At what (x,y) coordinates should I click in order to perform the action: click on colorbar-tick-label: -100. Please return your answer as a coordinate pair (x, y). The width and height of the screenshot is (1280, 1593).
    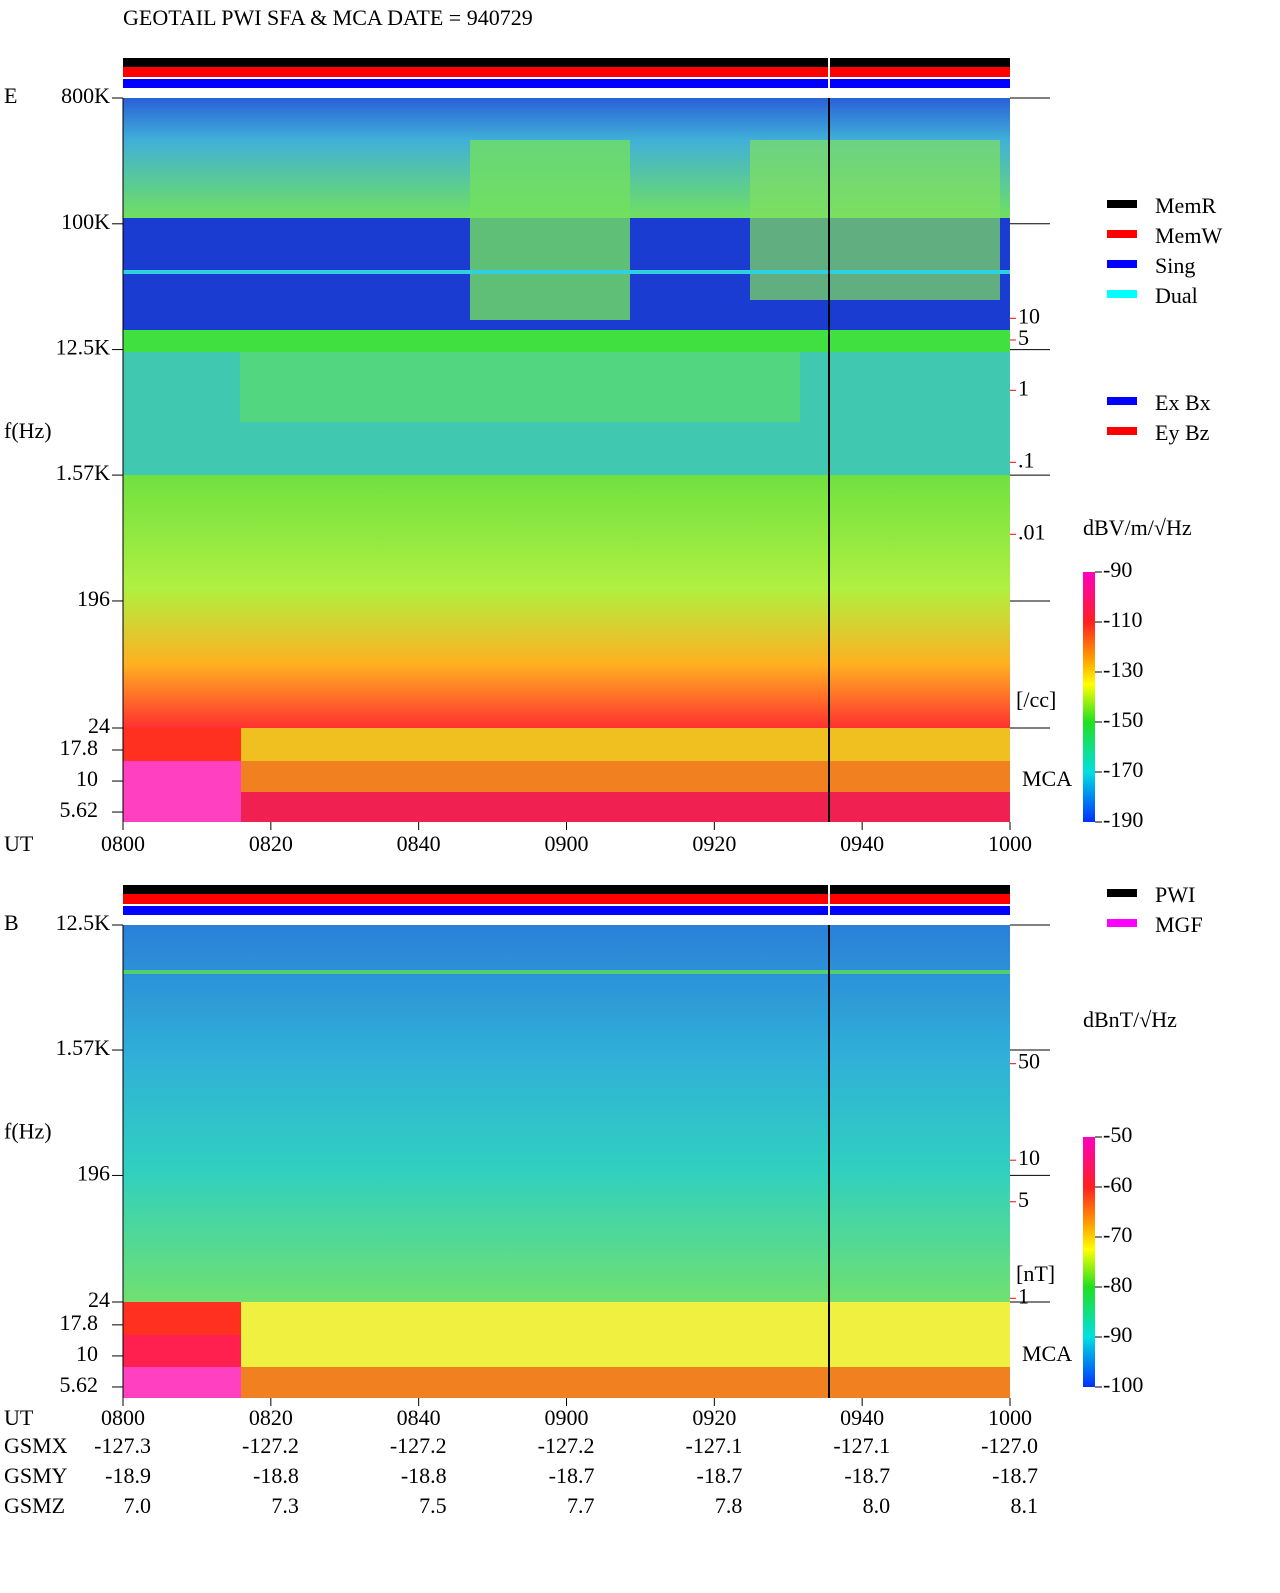
    Looking at the image, I should click on (1123, 1384).